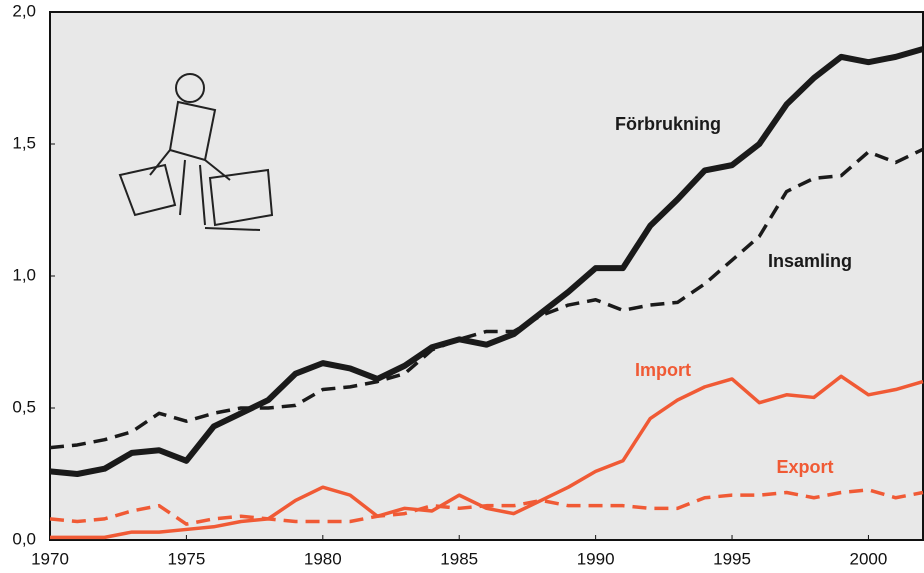 Image resolution: width=924 pixels, height=573 pixels. Describe the element at coordinates (323, 558) in the screenshot. I see `x-tick-label: 1980` at that location.